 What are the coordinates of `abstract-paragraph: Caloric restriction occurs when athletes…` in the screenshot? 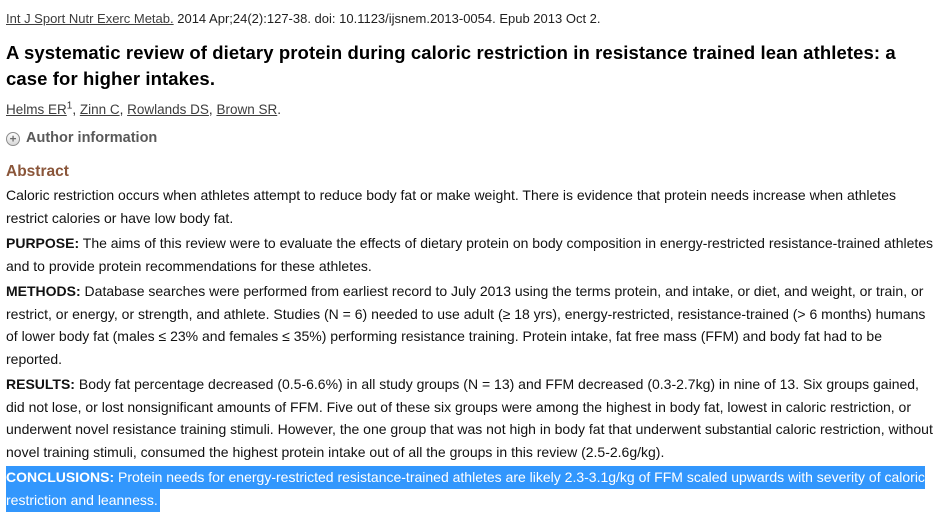 It's located at (470, 206).